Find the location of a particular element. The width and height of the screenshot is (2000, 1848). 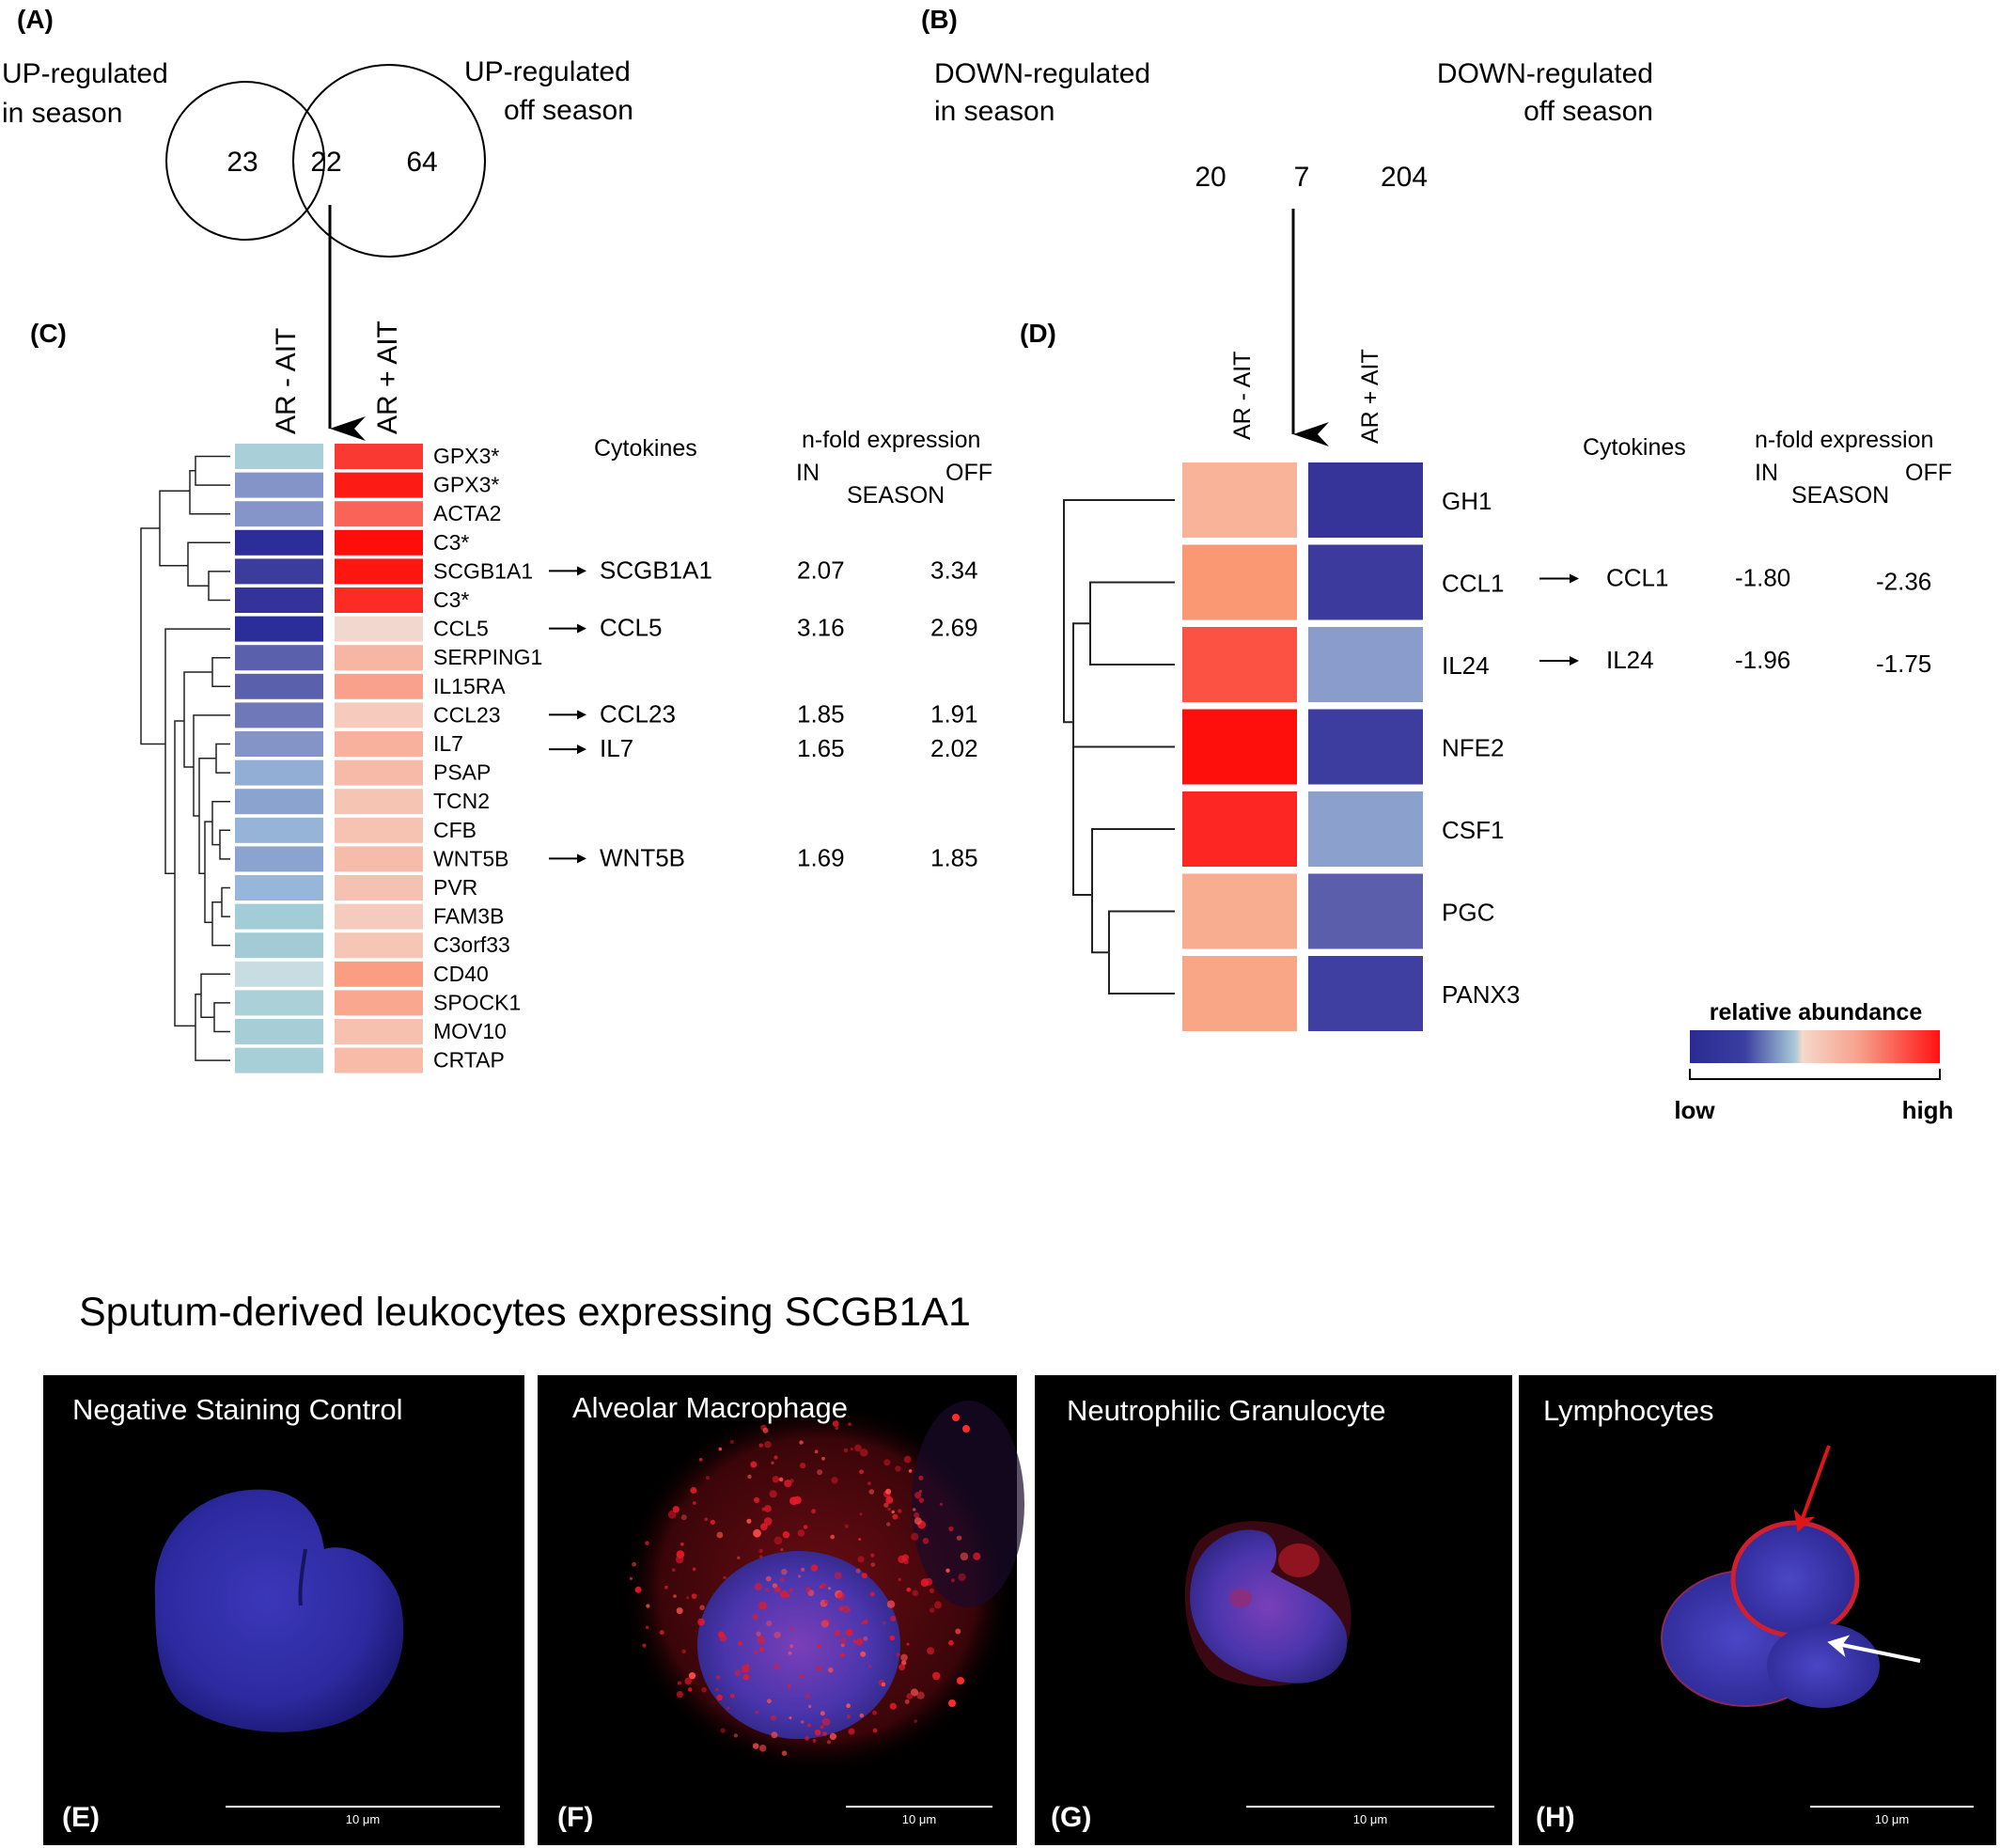

venn-a-right-title-1: UP-regulated is located at coordinates (548, 71).